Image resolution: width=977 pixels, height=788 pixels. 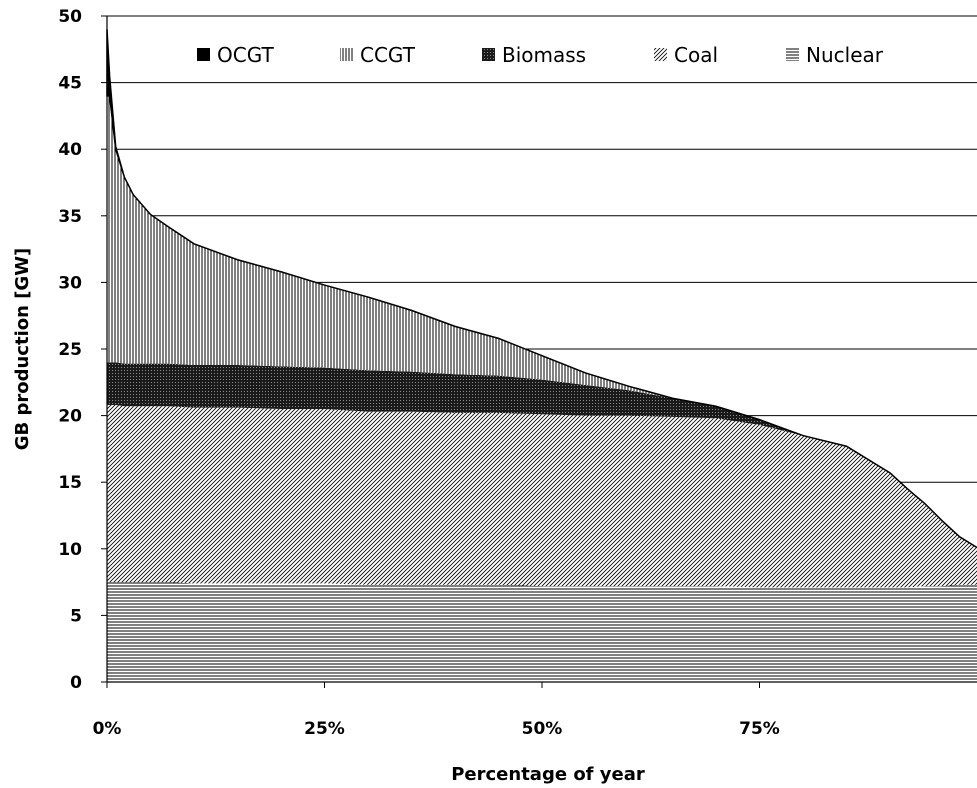 I want to click on y-tick-label: 10, so click(x=70, y=550).